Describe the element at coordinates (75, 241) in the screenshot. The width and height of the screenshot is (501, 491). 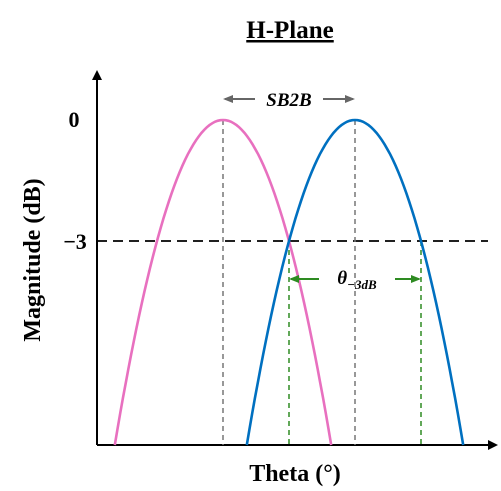
I see `y-tick-minus3: −3` at that location.